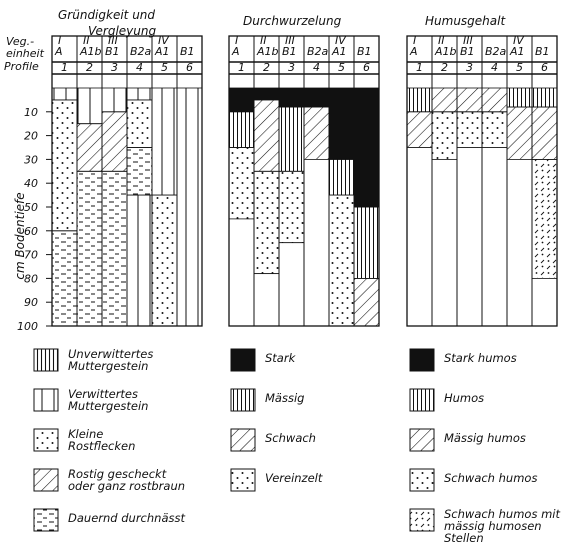 The width and height of the screenshot is (579, 545). I want to click on legend-swatch-diag, so click(422, 440).